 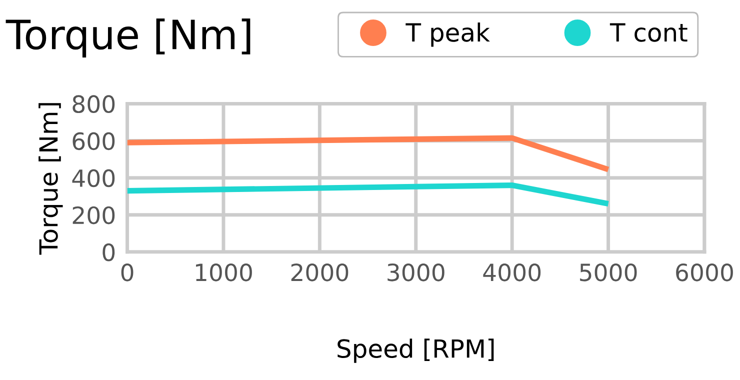 I want to click on legend-label: T peak, so click(x=448, y=34).